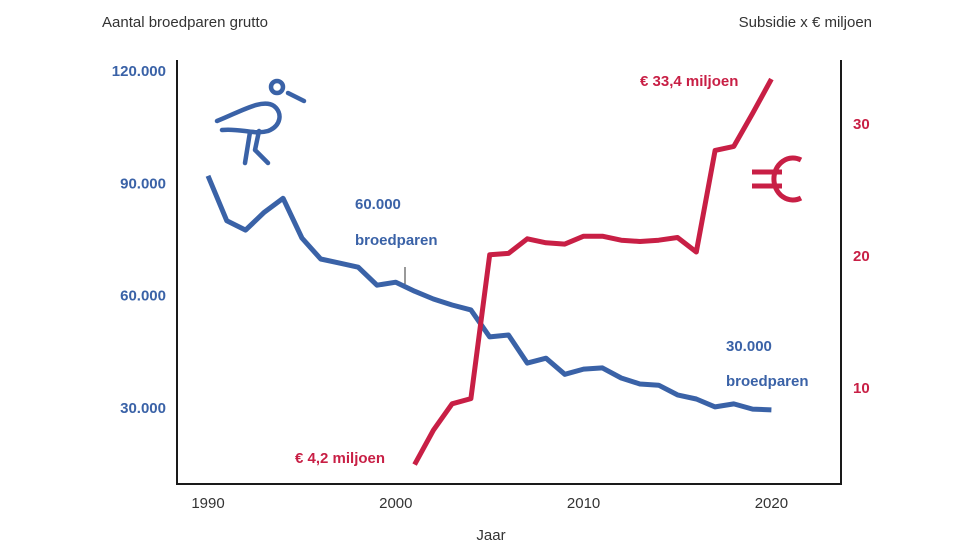  What do you see at coordinates (207, 503) in the screenshot?
I see `x-tick-label: 1990` at bounding box center [207, 503].